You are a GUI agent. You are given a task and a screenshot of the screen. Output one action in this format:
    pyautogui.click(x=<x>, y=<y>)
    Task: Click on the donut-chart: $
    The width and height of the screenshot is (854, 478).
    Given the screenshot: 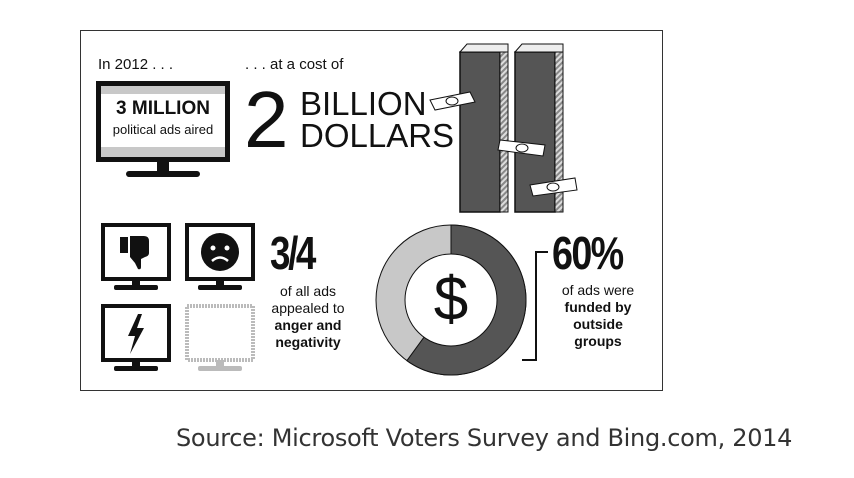 What is the action you would take?
    pyautogui.click(x=451, y=300)
    